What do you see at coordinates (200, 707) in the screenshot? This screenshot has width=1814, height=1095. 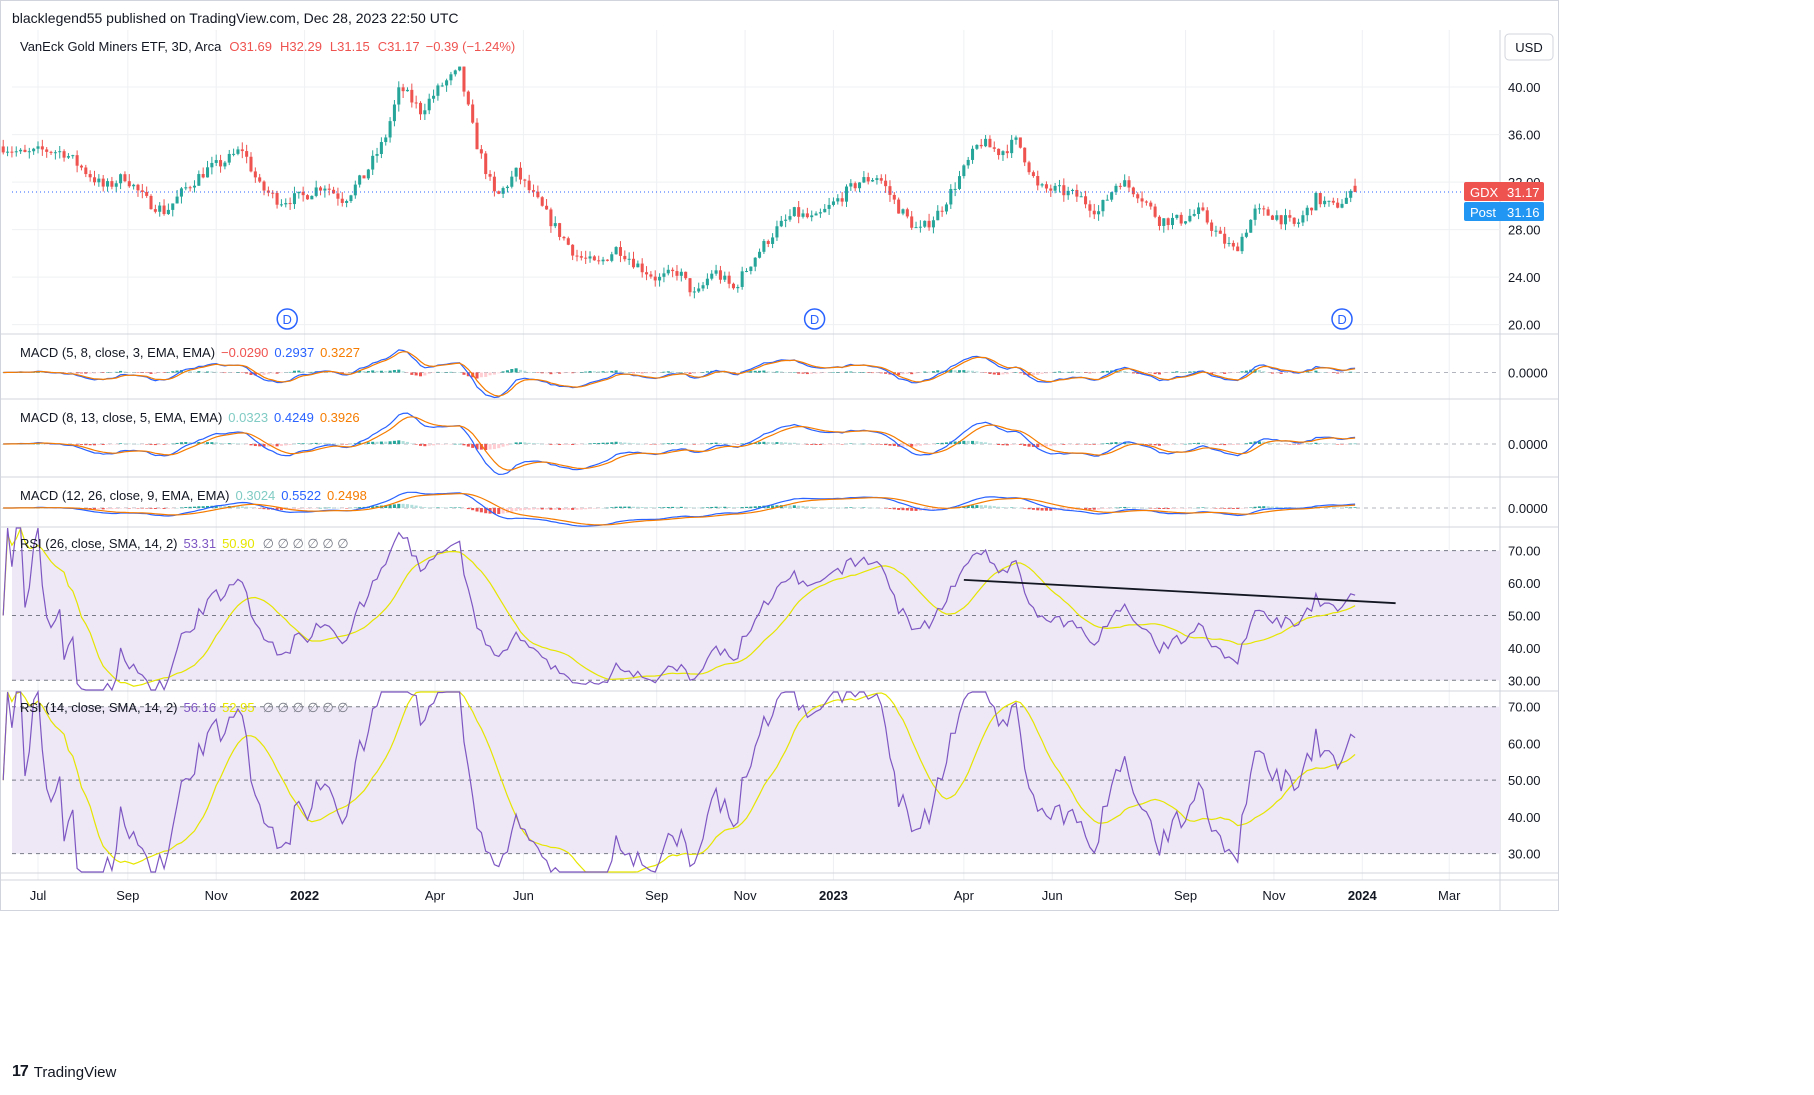 I see `indicator-value-0: 56.16` at bounding box center [200, 707].